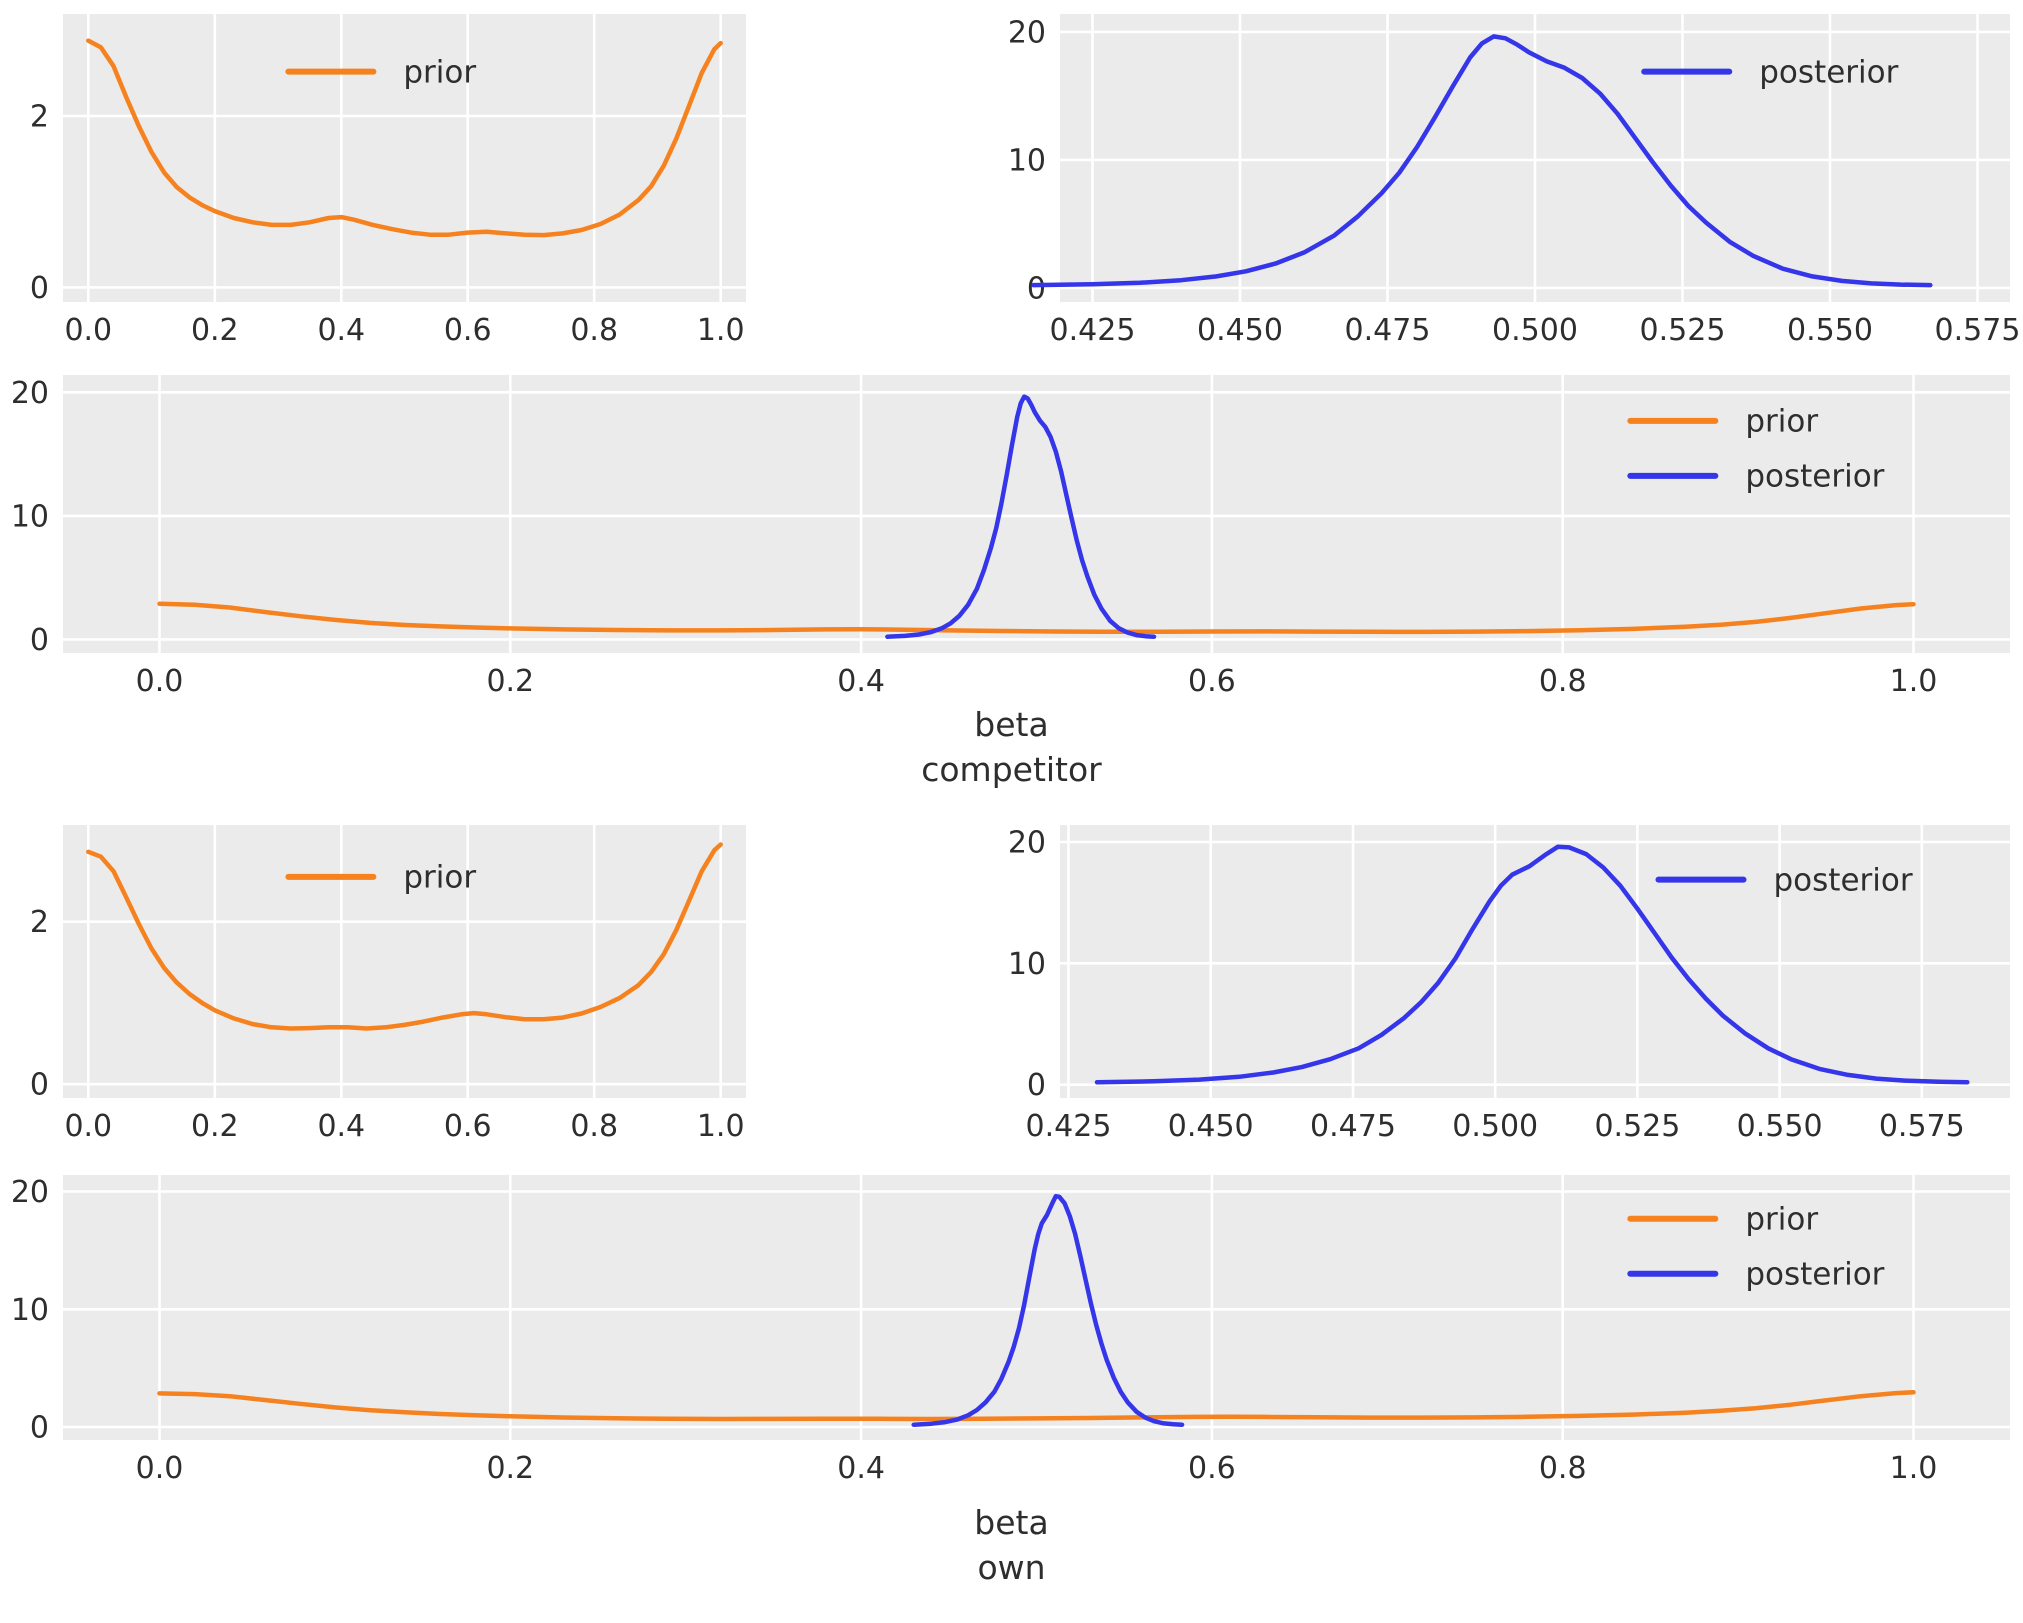 The height and width of the screenshot is (1623, 2023). What do you see at coordinates (1011, 1545) in the screenshot?
I see `x-axis-label-beta-own: beta own` at bounding box center [1011, 1545].